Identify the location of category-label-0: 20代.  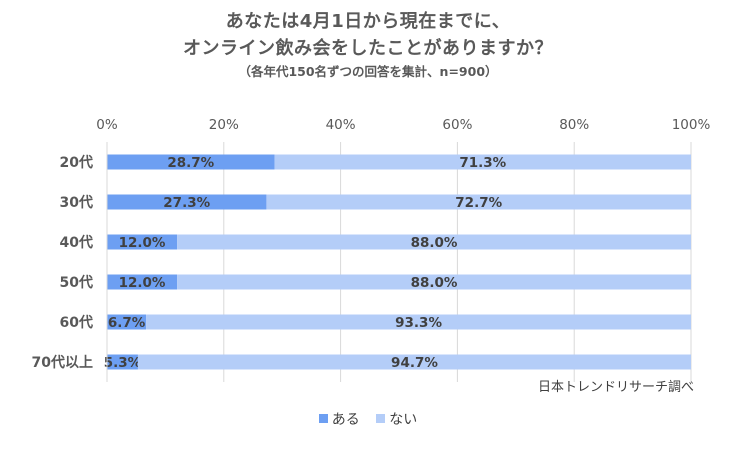
(76, 162).